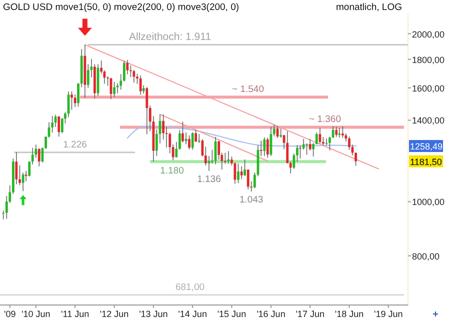 The image size is (450, 320). What do you see at coordinates (248, 90) in the screenshot?
I see `ref-line-label: ~ 1.540` at bounding box center [248, 90].